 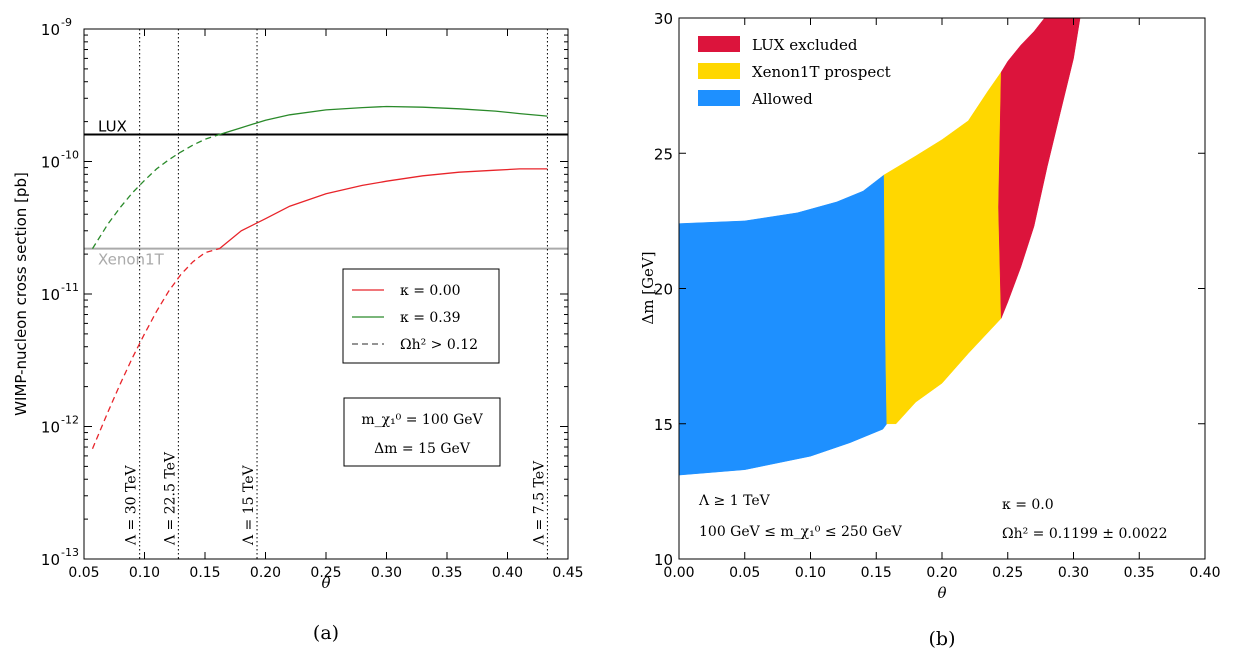 I want to click on info-dm: Δm = 15 GeV, so click(x=422, y=449).